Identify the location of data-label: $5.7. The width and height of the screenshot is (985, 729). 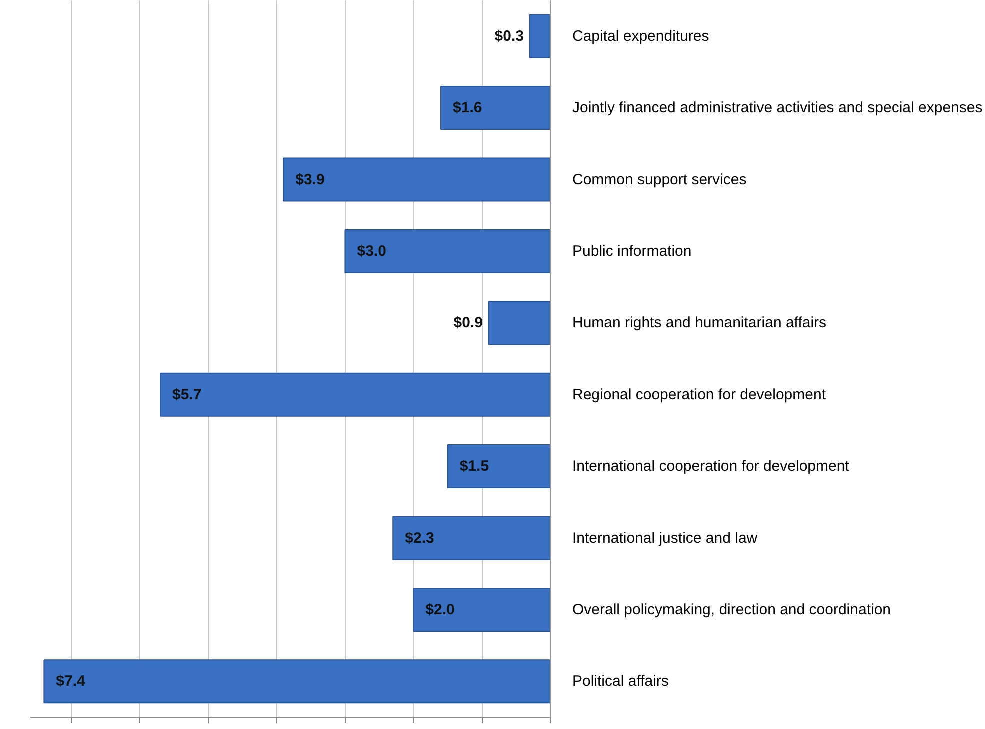
(187, 395).